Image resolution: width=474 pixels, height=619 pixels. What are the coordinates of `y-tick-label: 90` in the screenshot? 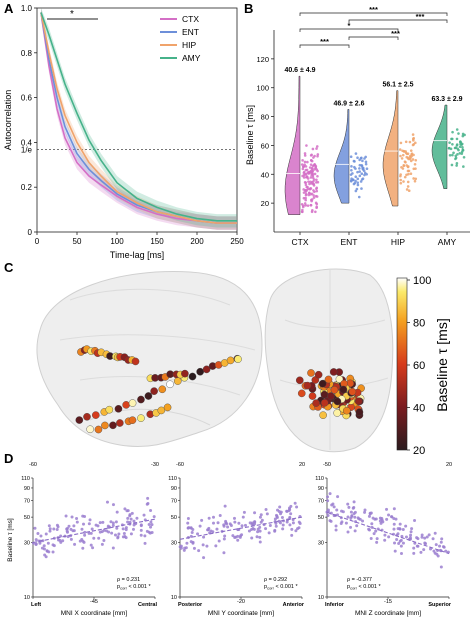 It's located at (321, 489).